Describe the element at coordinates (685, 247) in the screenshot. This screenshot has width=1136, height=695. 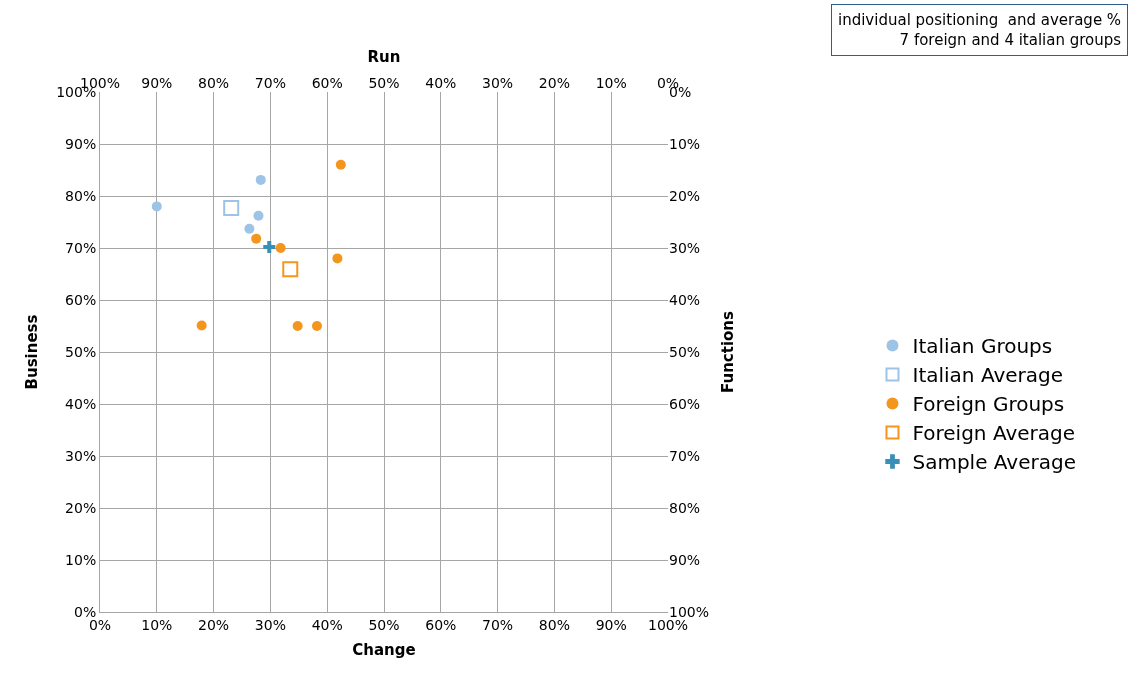
I see `y2-tick-label: 30%` at that location.